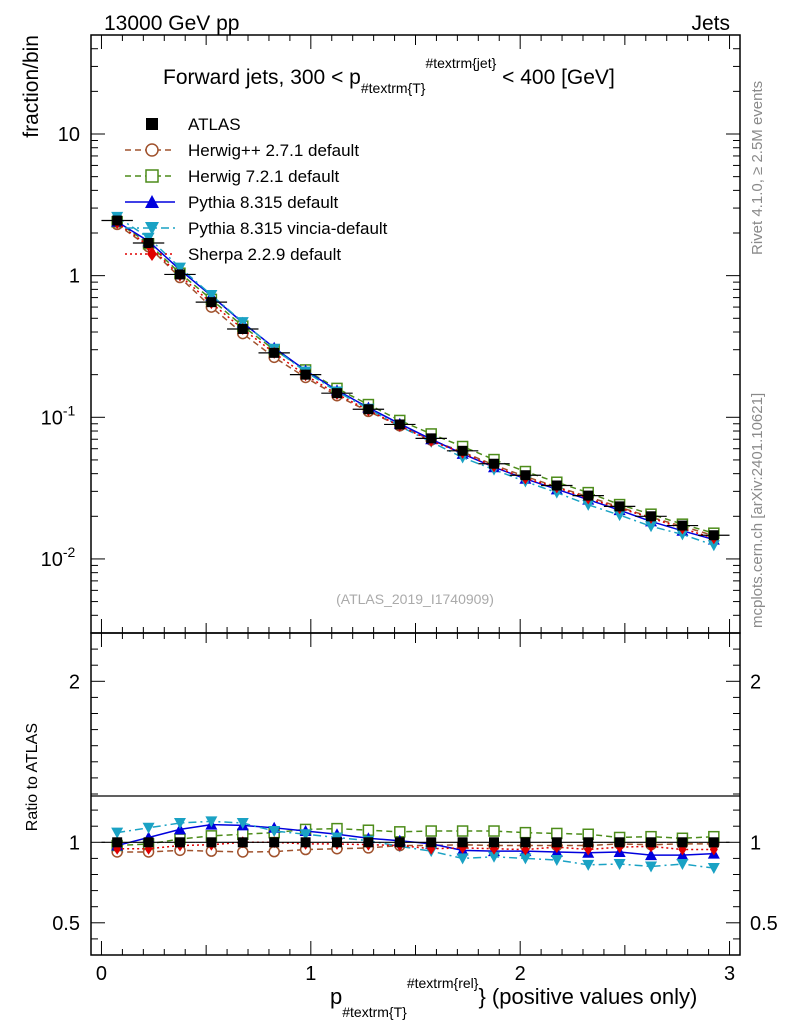 The image size is (786, 1024). Describe the element at coordinates (58, 557) in the screenshot. I see `y-tick-label-top: 10⁻²` at that location.